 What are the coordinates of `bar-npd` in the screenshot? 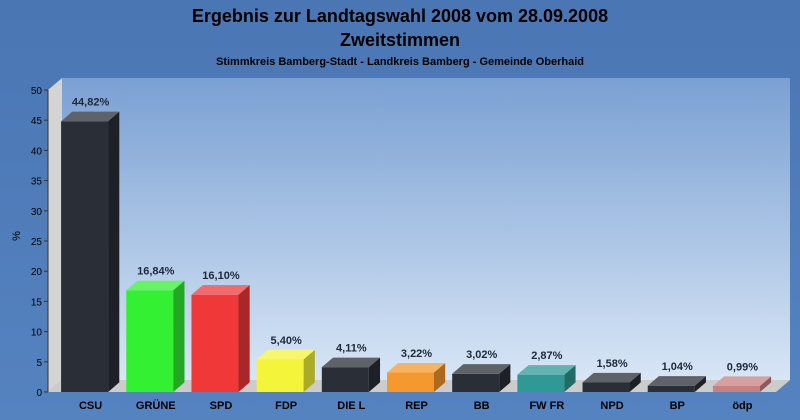 It's located at (611, 382).